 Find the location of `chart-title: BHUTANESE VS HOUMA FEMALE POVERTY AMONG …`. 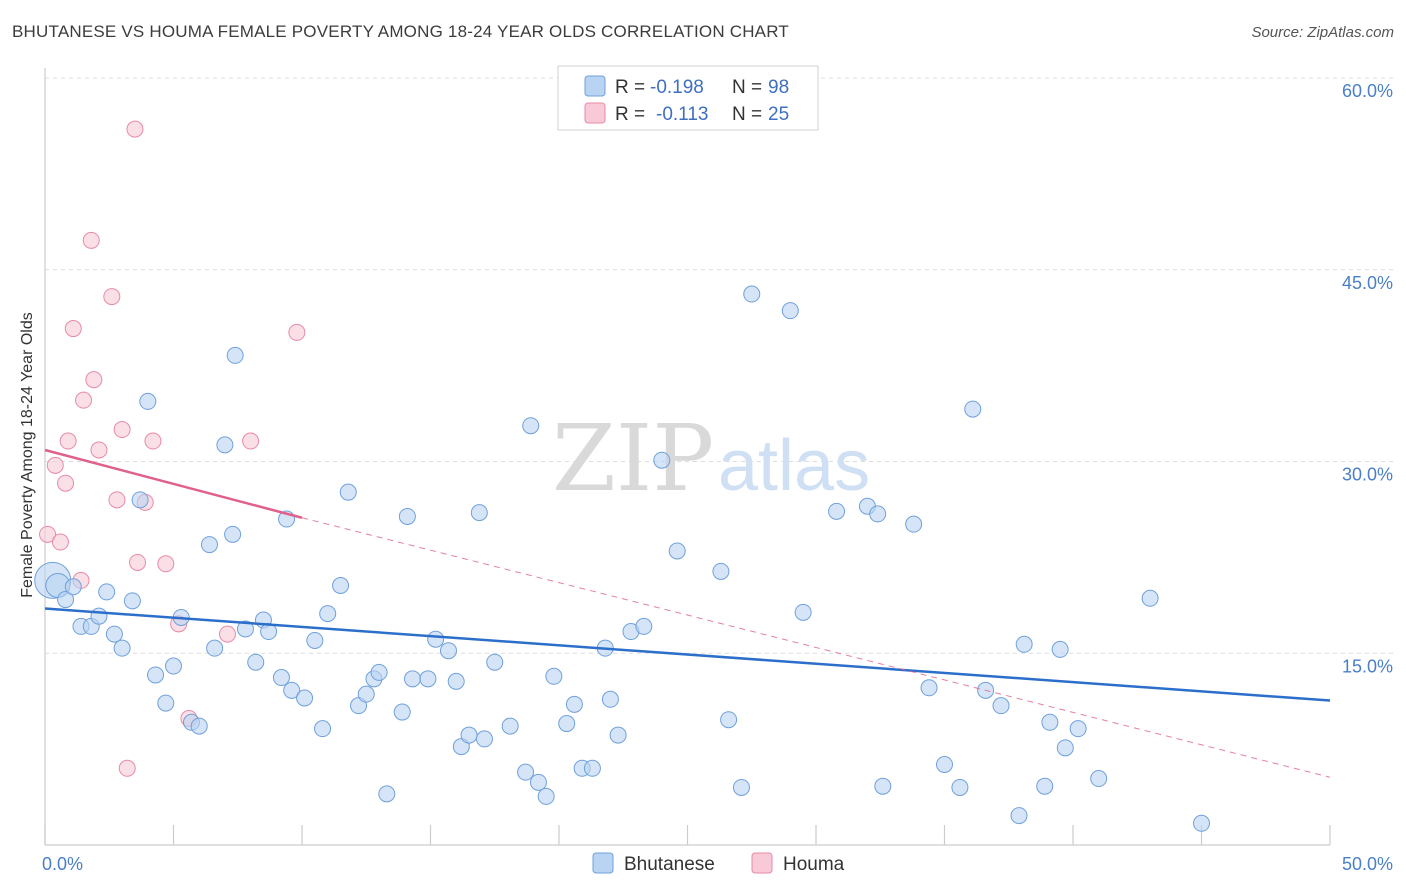

chart-title: BHUTANESE VS HOUMA FEMALE POVERTY AMONG … is located at coordinates (400, 31).